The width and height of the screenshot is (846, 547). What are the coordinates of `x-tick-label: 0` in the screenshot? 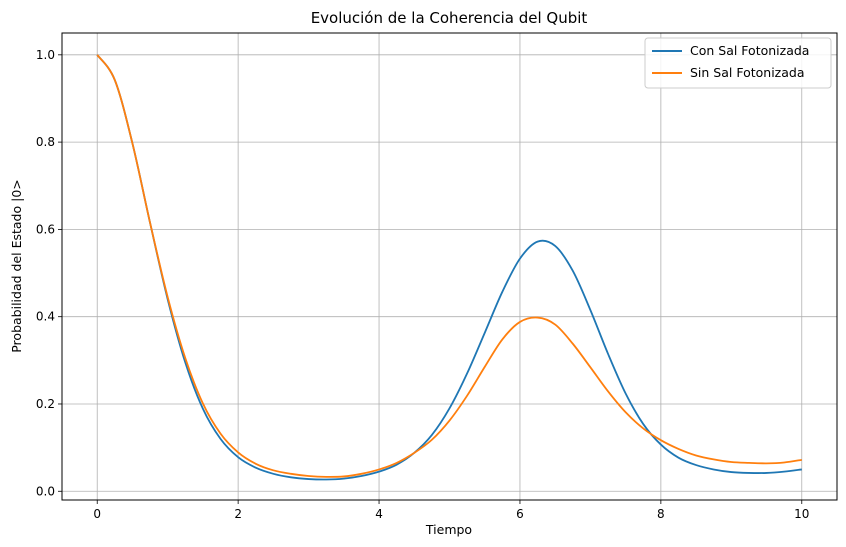 It's located at (97, 514).